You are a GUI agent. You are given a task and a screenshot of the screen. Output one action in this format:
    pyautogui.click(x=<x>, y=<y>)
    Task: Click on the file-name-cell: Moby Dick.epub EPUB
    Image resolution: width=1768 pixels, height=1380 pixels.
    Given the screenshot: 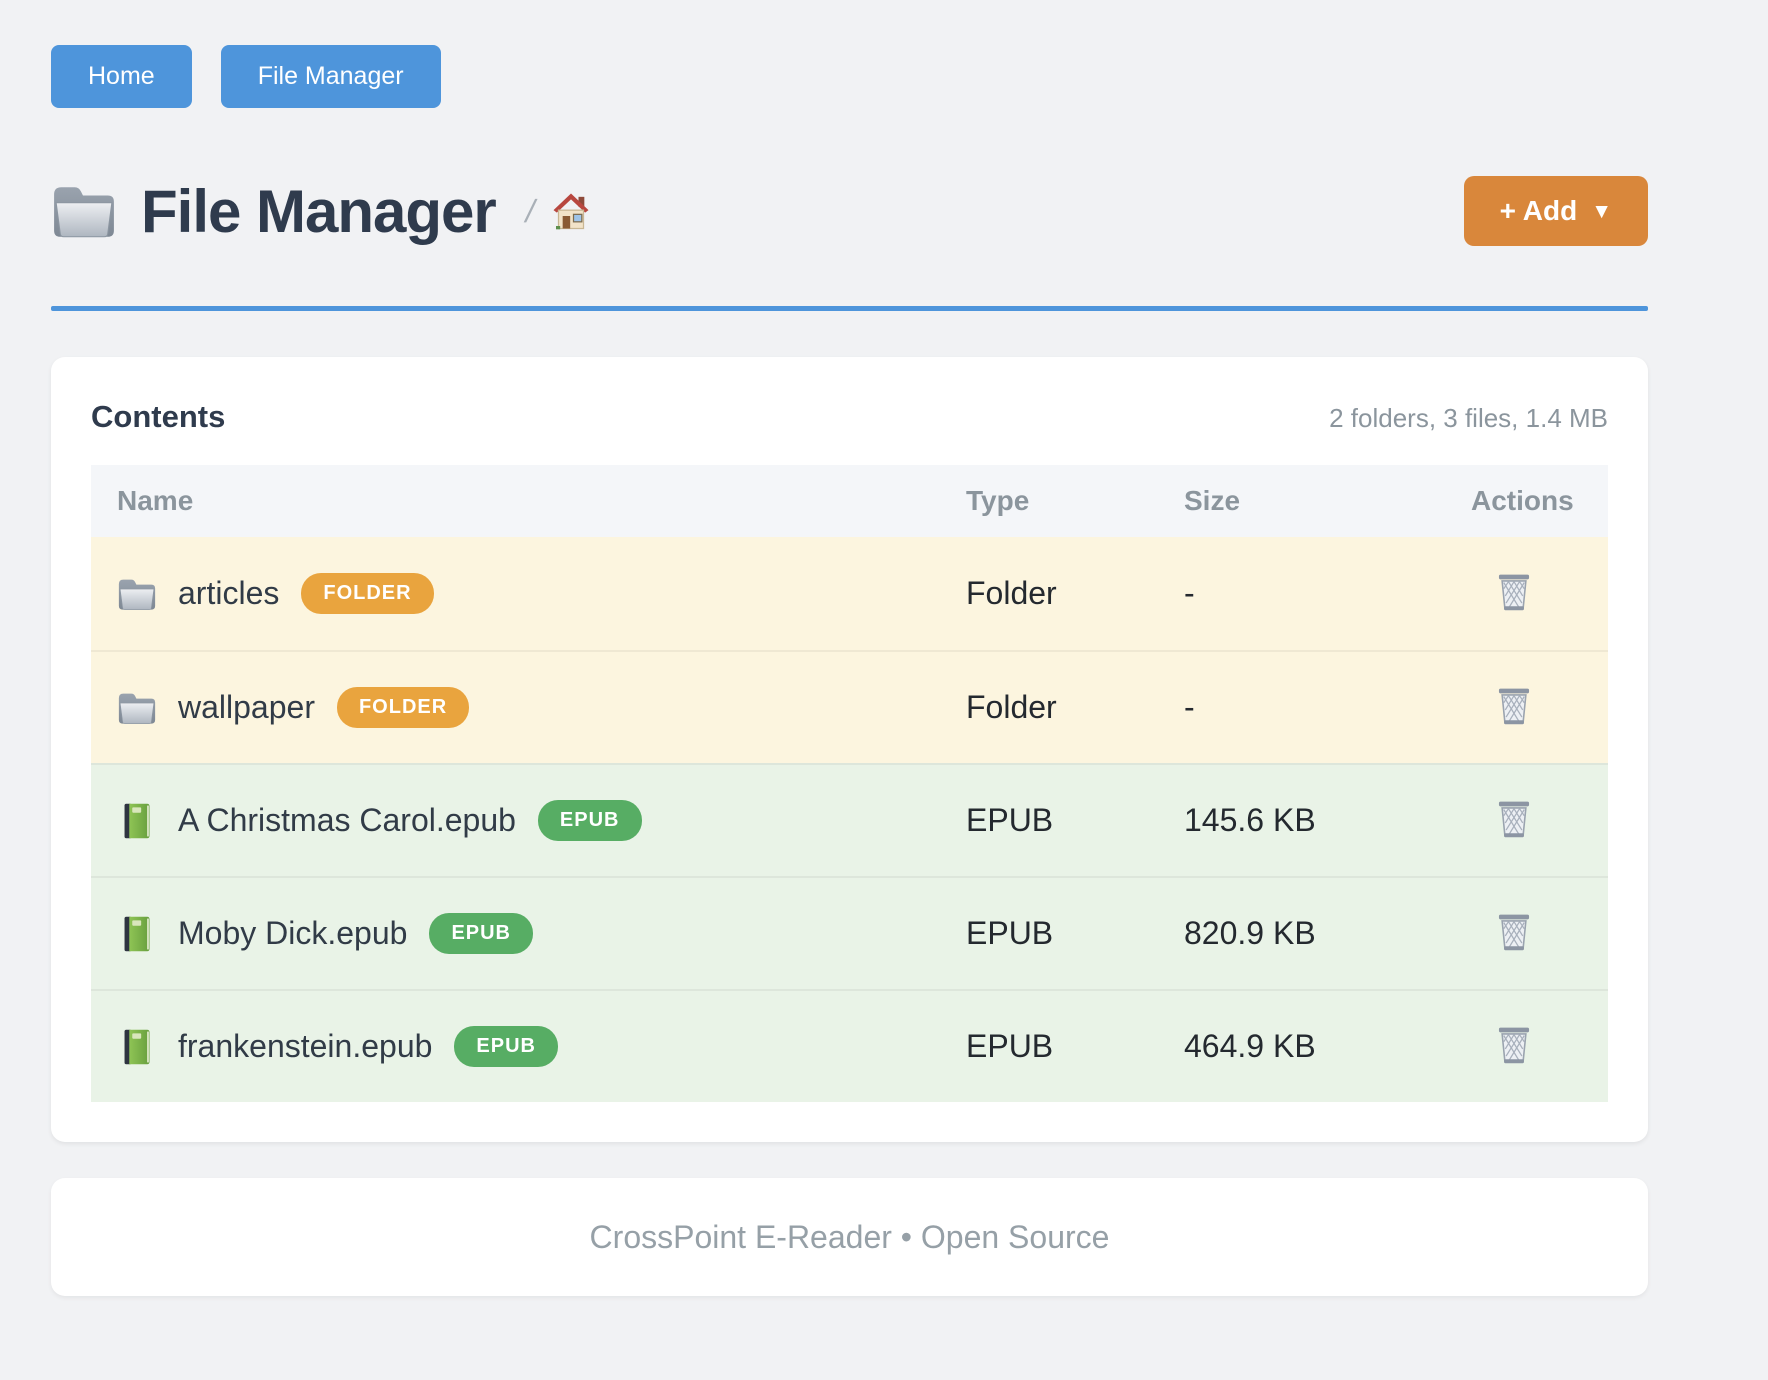 What is the action you would take?
    pyautogui.click(x=528, y=933)
    